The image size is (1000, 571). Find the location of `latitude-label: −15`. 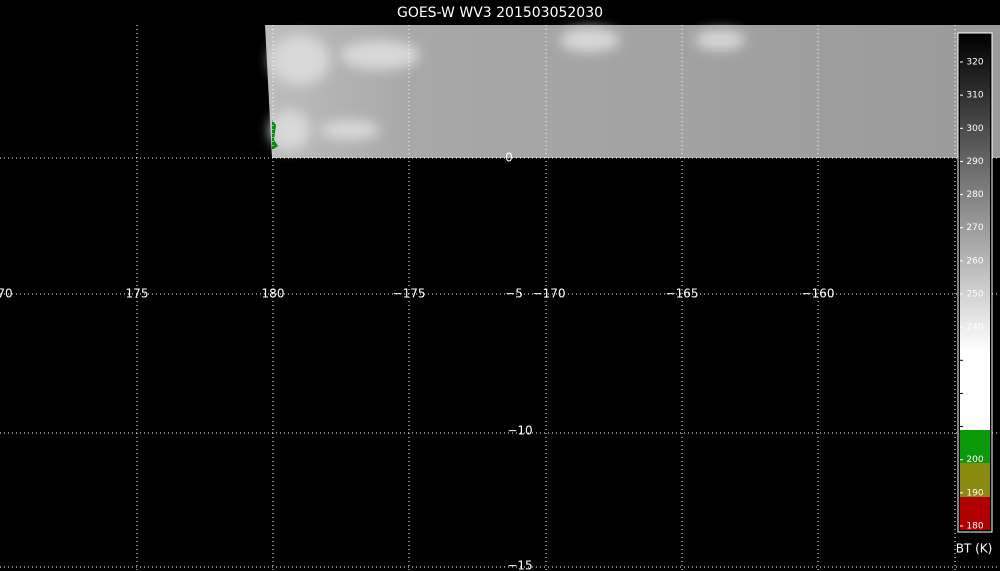

latitude-label: −15 is located at coordinates (519, 565).